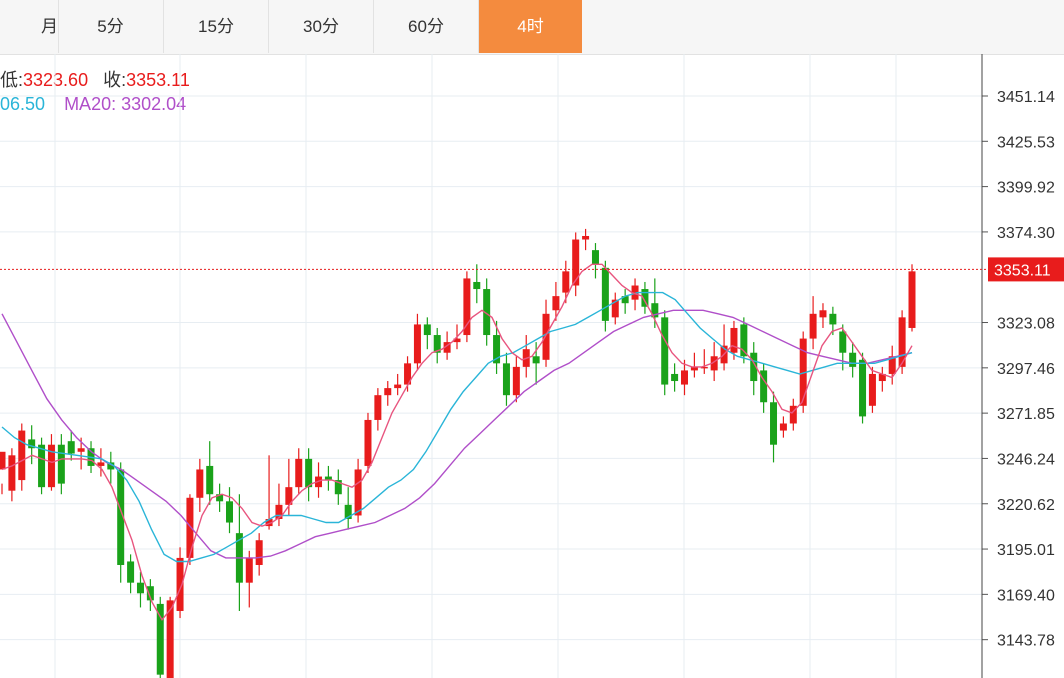 The height and width of the screenshot is (678, 1064). I want to click on last-price-badge, so click(1026, 269).